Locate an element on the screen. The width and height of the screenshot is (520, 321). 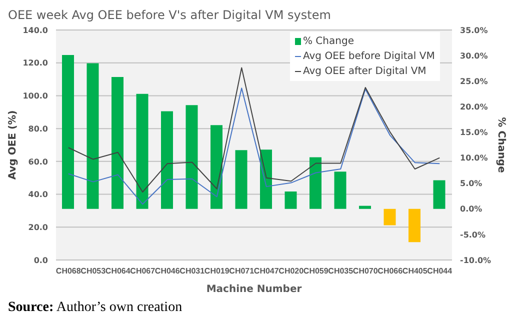
x-tick-label: CH071 is located at coordinates (242, 271).